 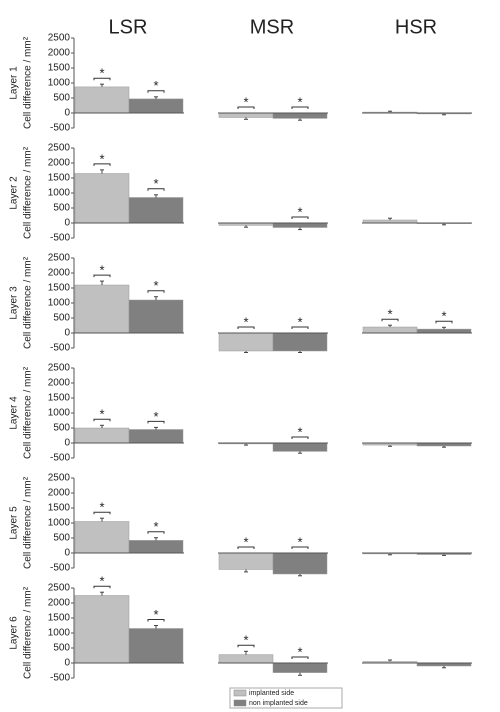 I want to click on legend-label: non implanted side, so click(x=278, y=703).